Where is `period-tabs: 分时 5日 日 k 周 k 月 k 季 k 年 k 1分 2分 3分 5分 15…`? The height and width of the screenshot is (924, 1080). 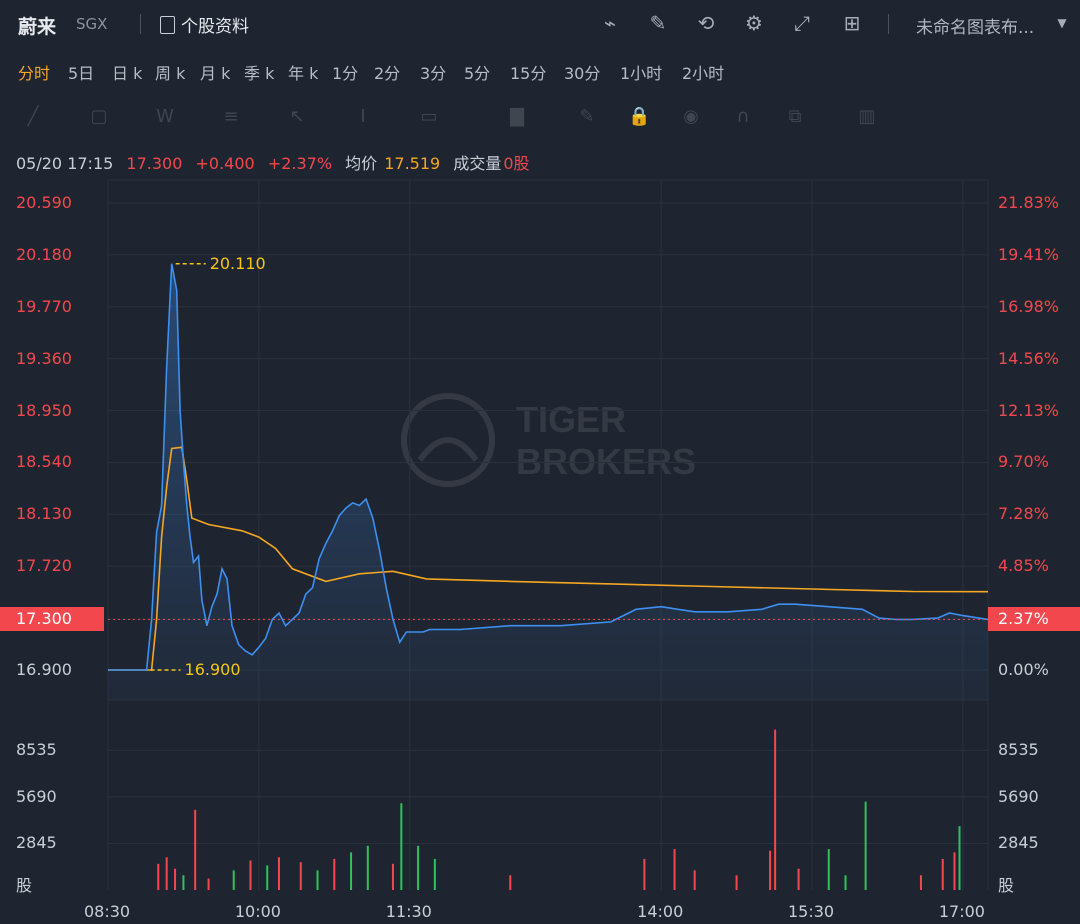 period-tabs: 分时 5日 日 k 周 k 月 k 季 k 年 k 1分 2分 3分 5分 15… is located at coordinates (540, 71).